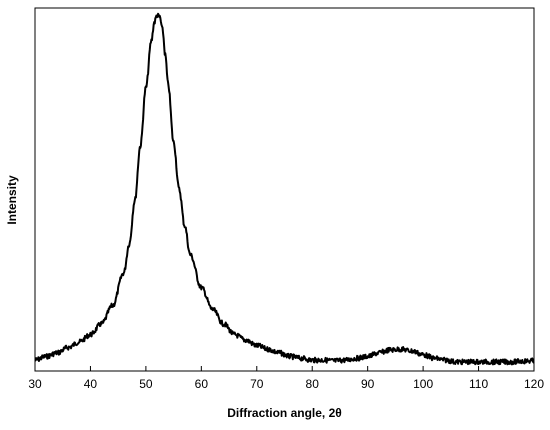  What do you see at coordinates (12, 200) in the screenshot?
I see `y-axis-title: Intensity` at bounding box center [12, 200].